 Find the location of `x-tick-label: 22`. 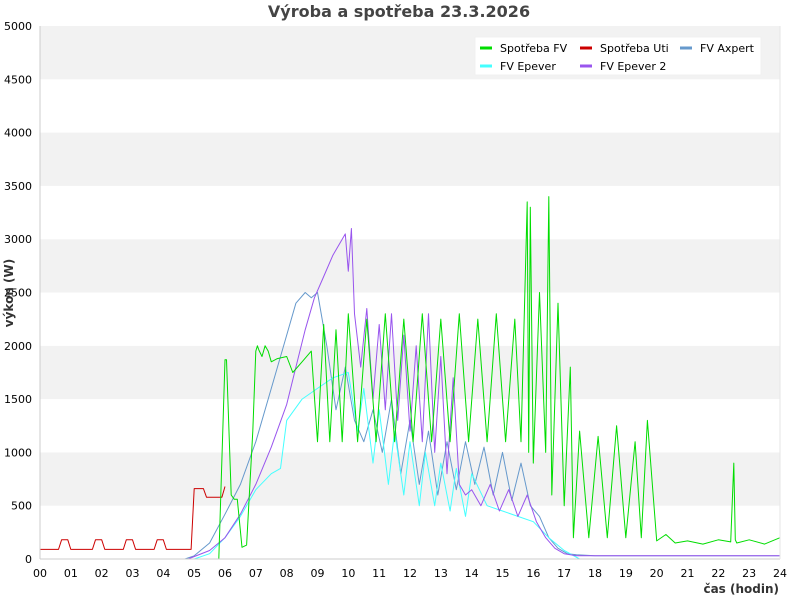

x-tick-label: 22 is located at coordinates (718, 573).